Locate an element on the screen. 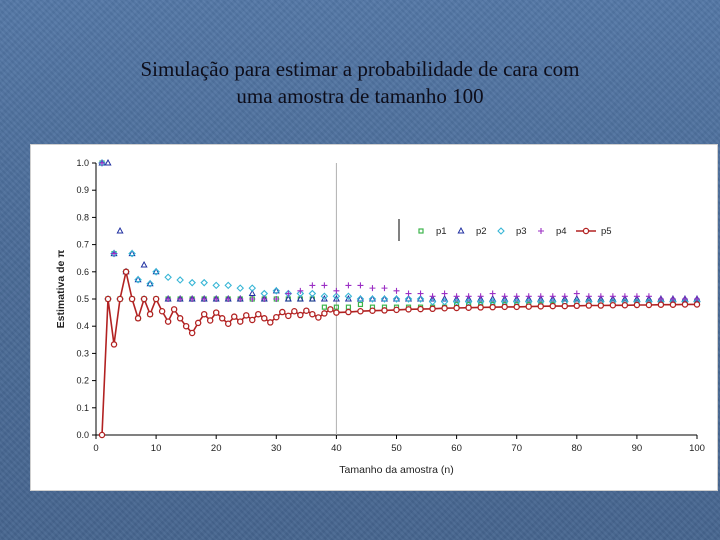  x-tick-label: 0 is located at coordinates (95, 448).